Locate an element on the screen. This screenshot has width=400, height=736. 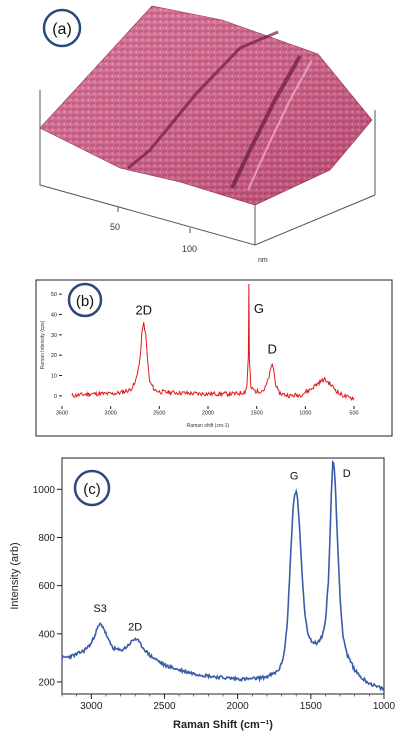
ridge-highlight is located at coordinates (280, 125).